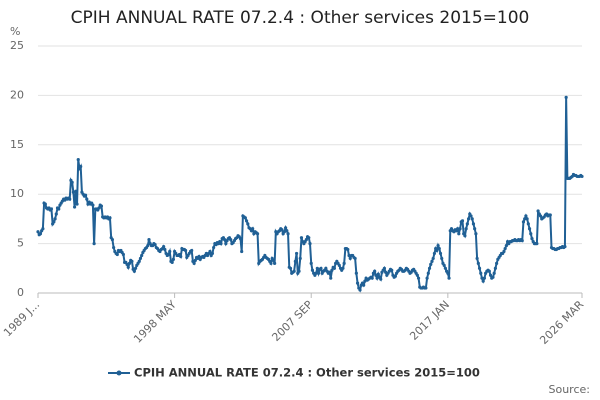 The height and width of the screenshot is (400, 600). What do you see at coordinates (17, 193) in the screenshot?
I see `y-tick-label: 10` at bounding box center [17, 193].